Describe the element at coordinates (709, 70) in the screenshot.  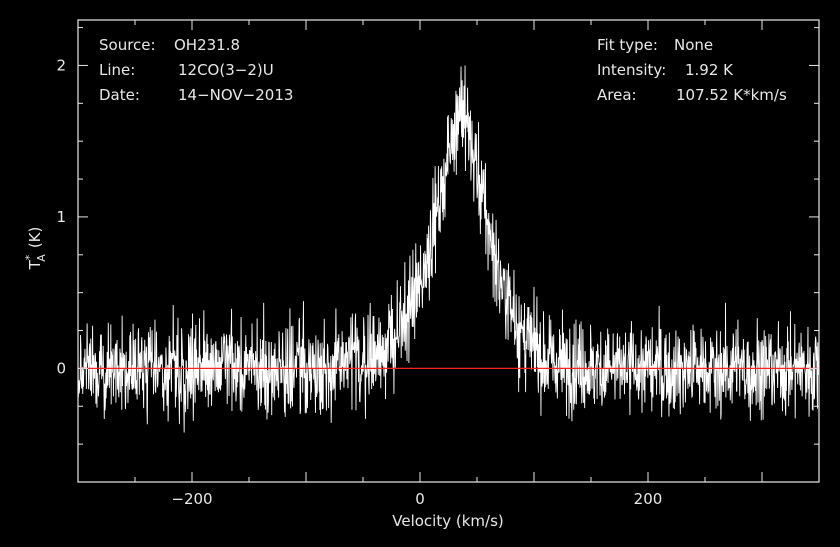
I see `intensity-value: 1.92 K` at that location.